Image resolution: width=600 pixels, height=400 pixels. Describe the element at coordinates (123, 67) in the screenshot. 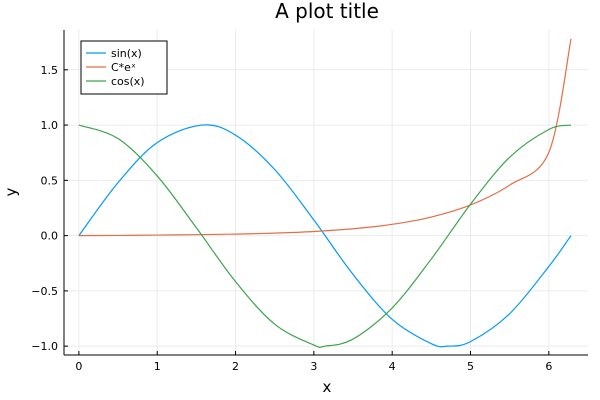

I see `legend-label: C*eˣ` at that location.